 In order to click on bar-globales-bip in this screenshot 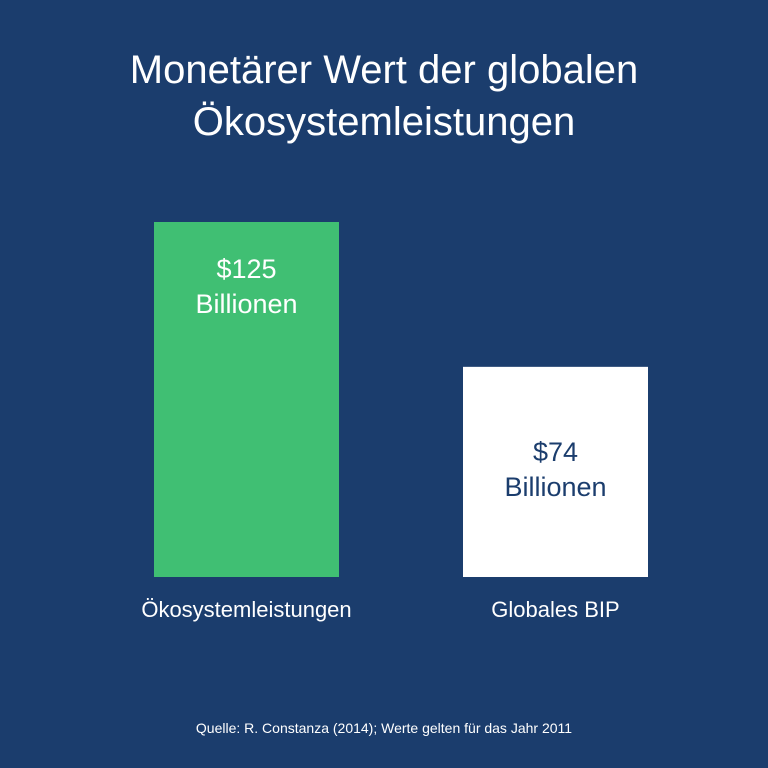, I will do `click(555, 471)`.